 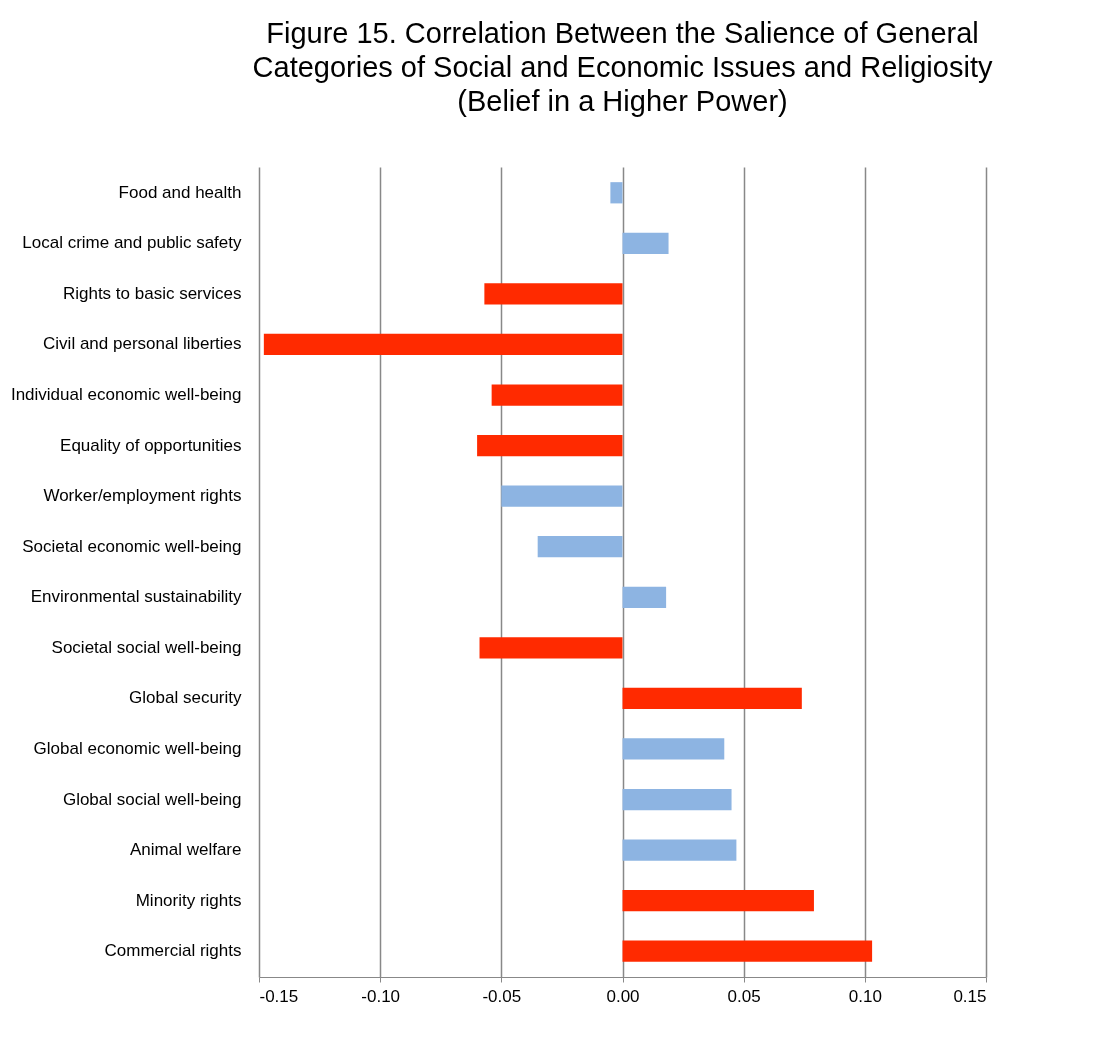 What do you see at coordinates (132, 243) in the screenshot?
I see `y-tick-label: Local crime and public safety` at bounding box center [132, 243].